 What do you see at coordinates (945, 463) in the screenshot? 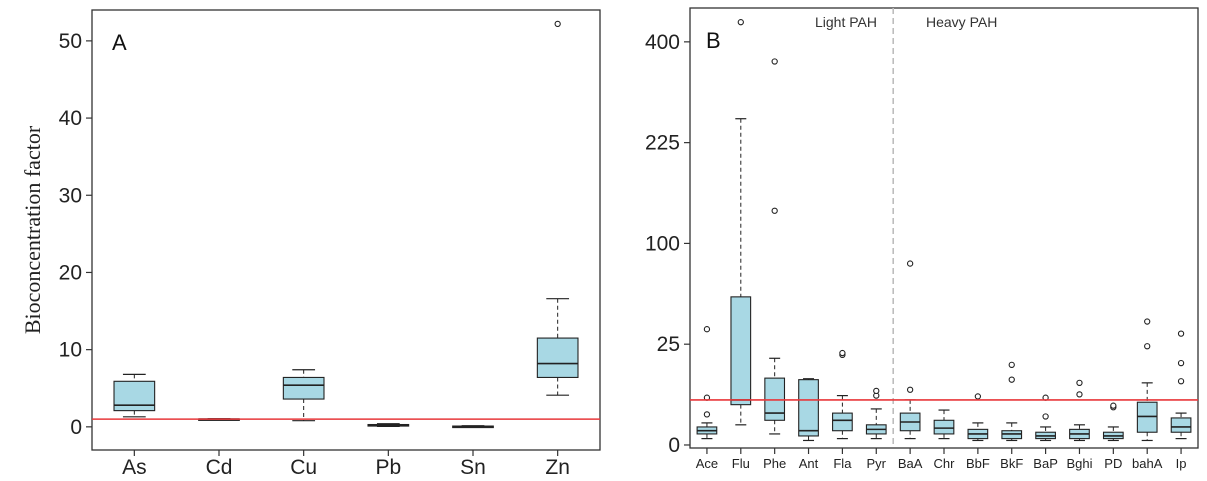
I see `x-tick-label: Chr` at bounding box center [945, 463].